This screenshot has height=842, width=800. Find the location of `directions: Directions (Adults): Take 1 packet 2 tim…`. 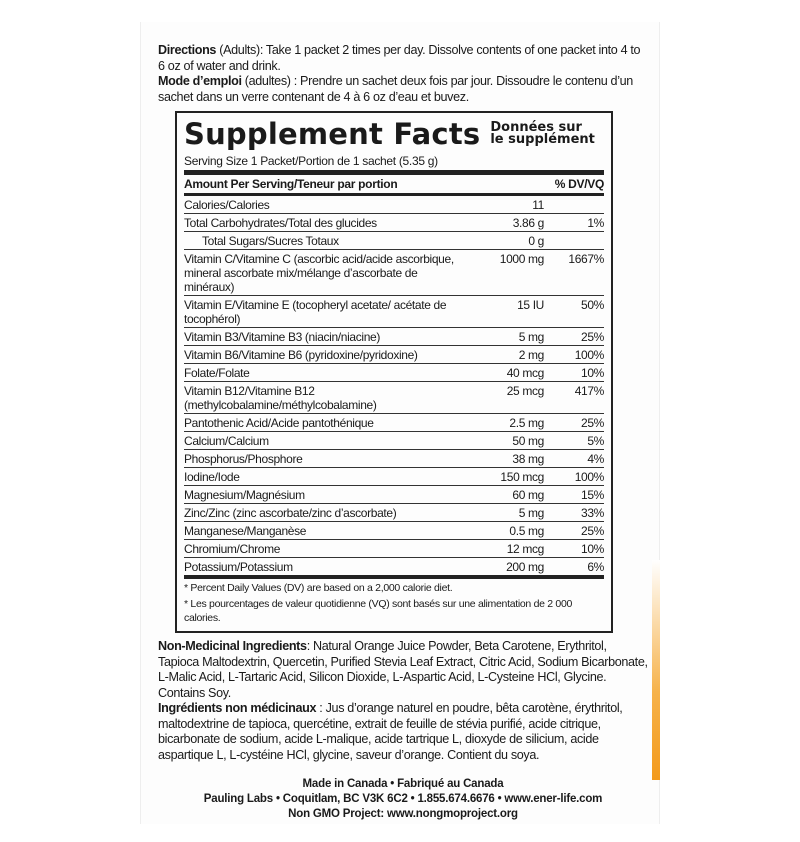

directions: Directions (Adults): Take 1 packet 2 tim… is located at coordinates (403, 74).